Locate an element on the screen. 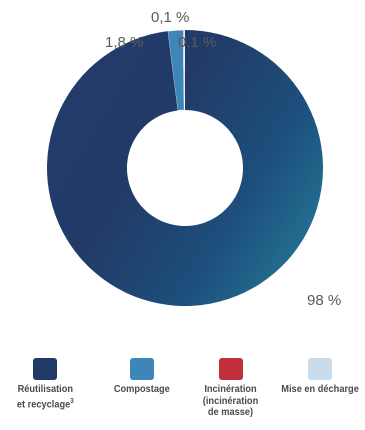  legend-label-incineration: Incinération (incinération de masse) is located at coordinates (231, 400).